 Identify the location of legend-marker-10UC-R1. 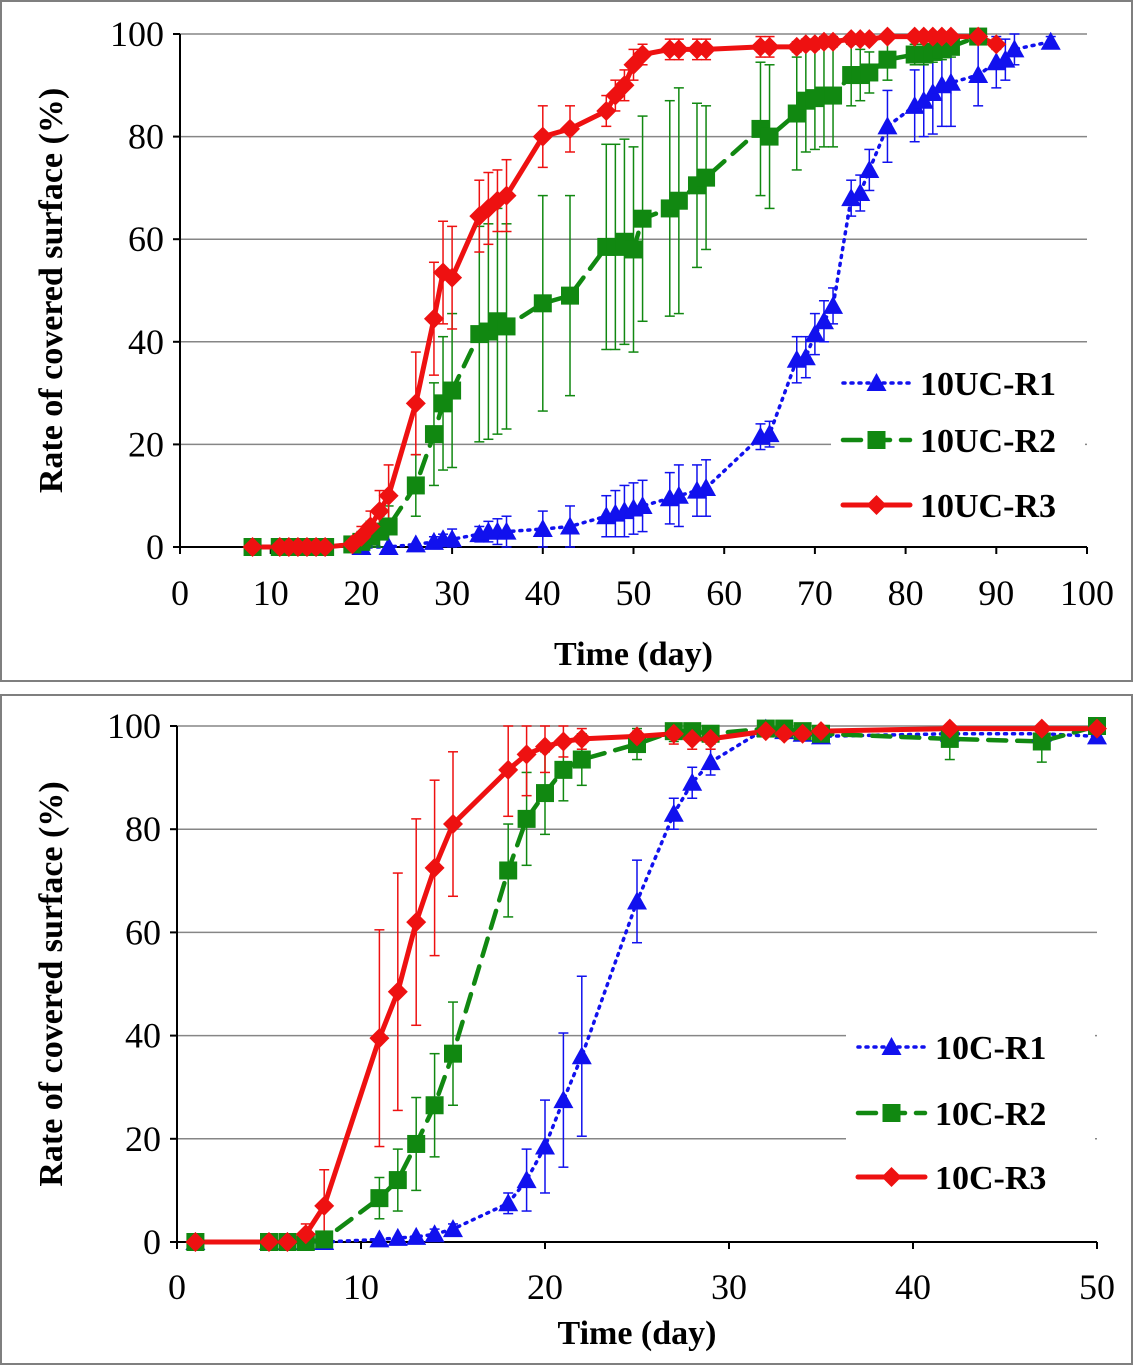
(876, 382).